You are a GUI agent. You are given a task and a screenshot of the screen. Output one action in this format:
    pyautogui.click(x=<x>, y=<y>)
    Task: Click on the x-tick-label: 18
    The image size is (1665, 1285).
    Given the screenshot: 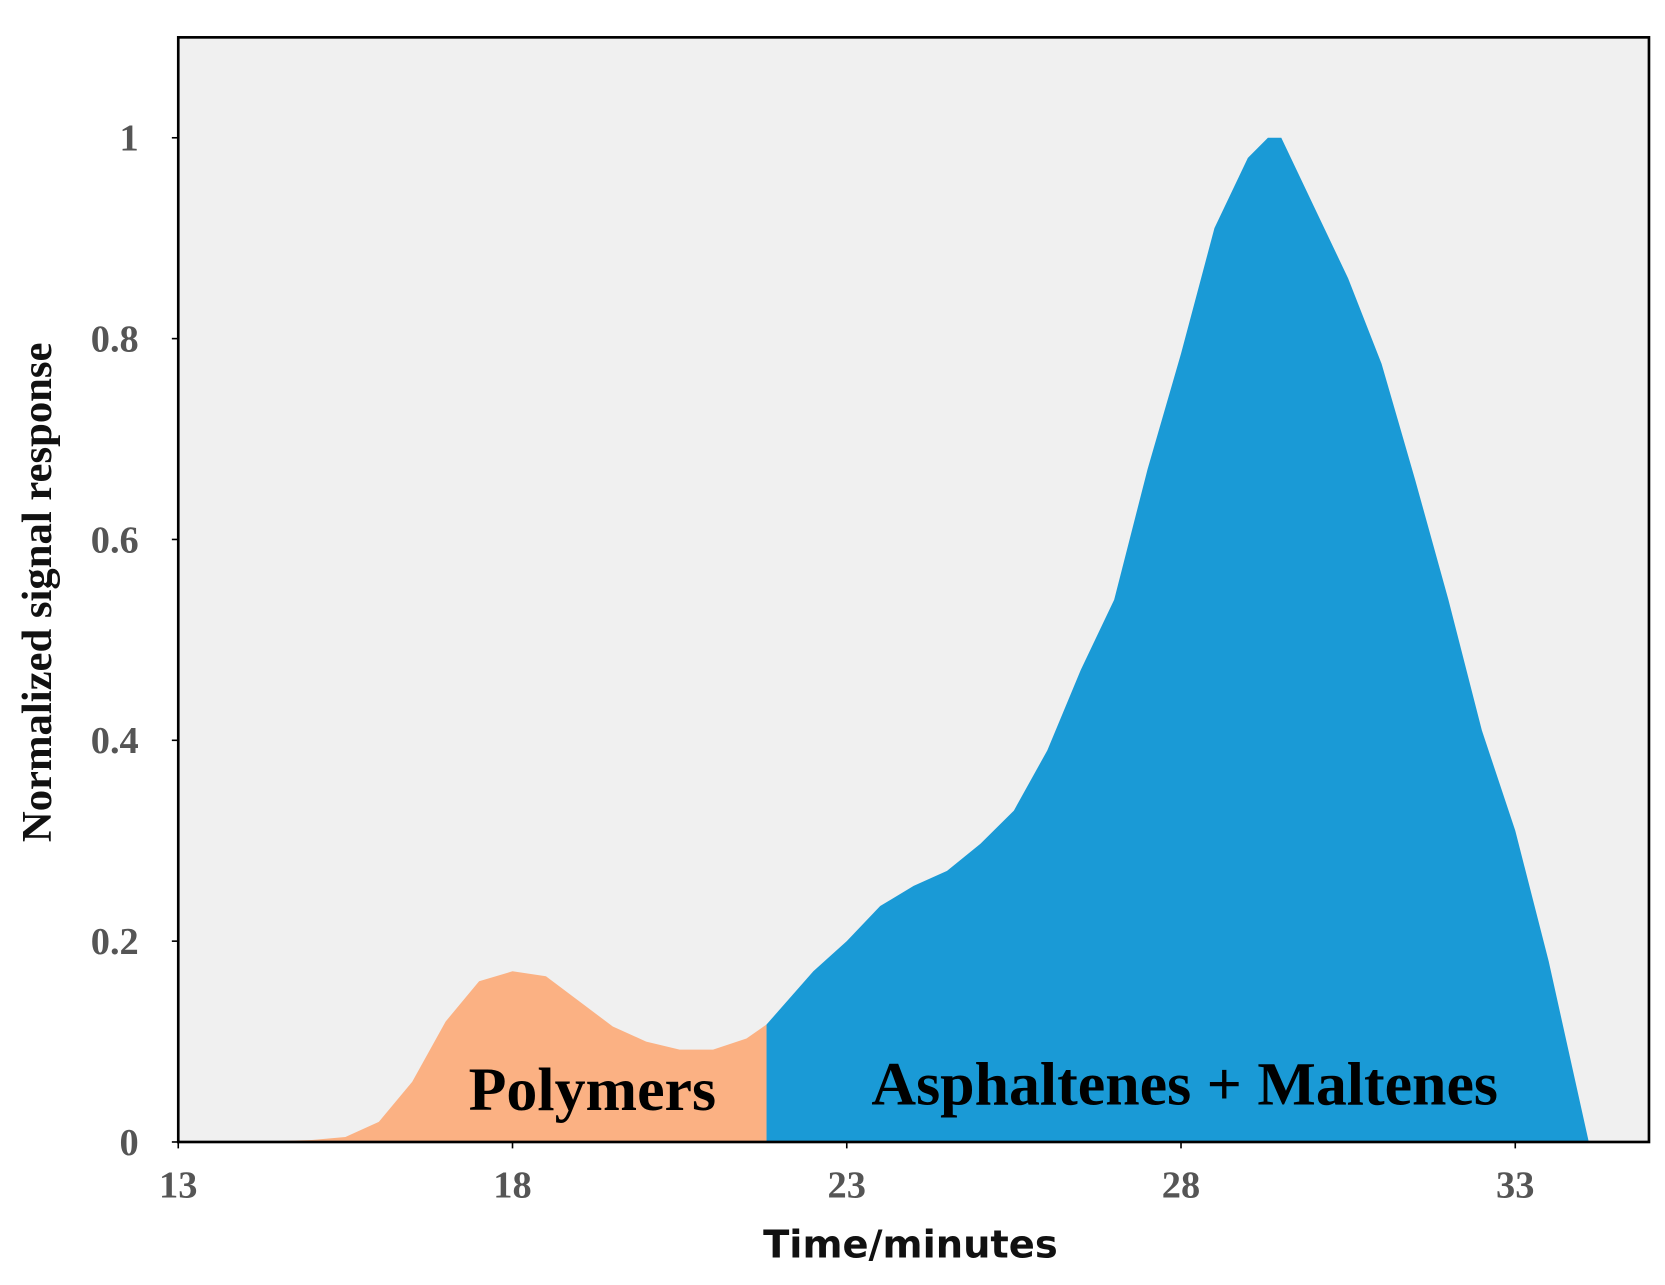 What is the action you would take?
    pyautogui.click(x=512, y=1185)
    